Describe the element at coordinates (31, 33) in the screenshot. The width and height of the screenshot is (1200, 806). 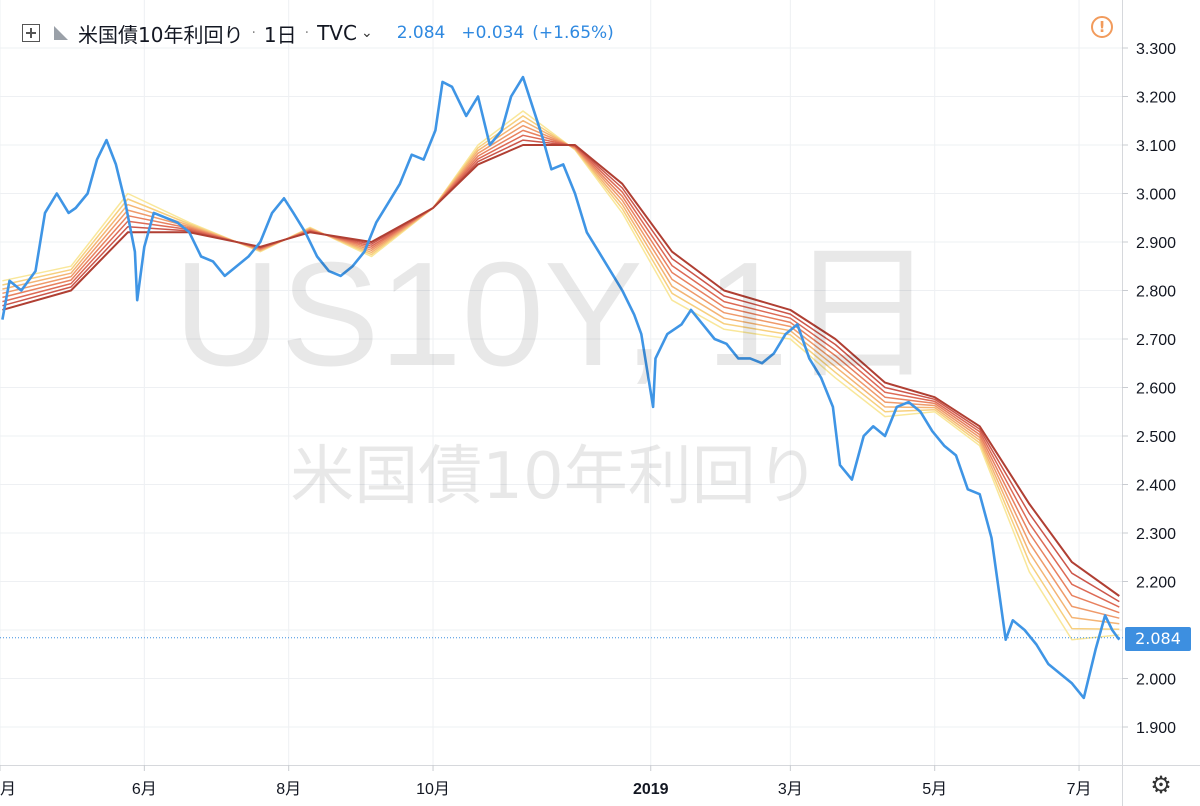
I see `expand-icon` at that location.